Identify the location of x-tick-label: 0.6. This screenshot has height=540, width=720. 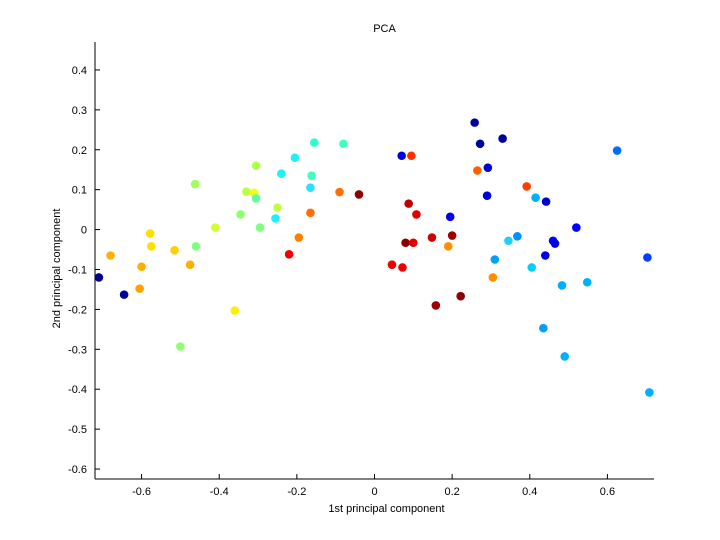
(607, 492).